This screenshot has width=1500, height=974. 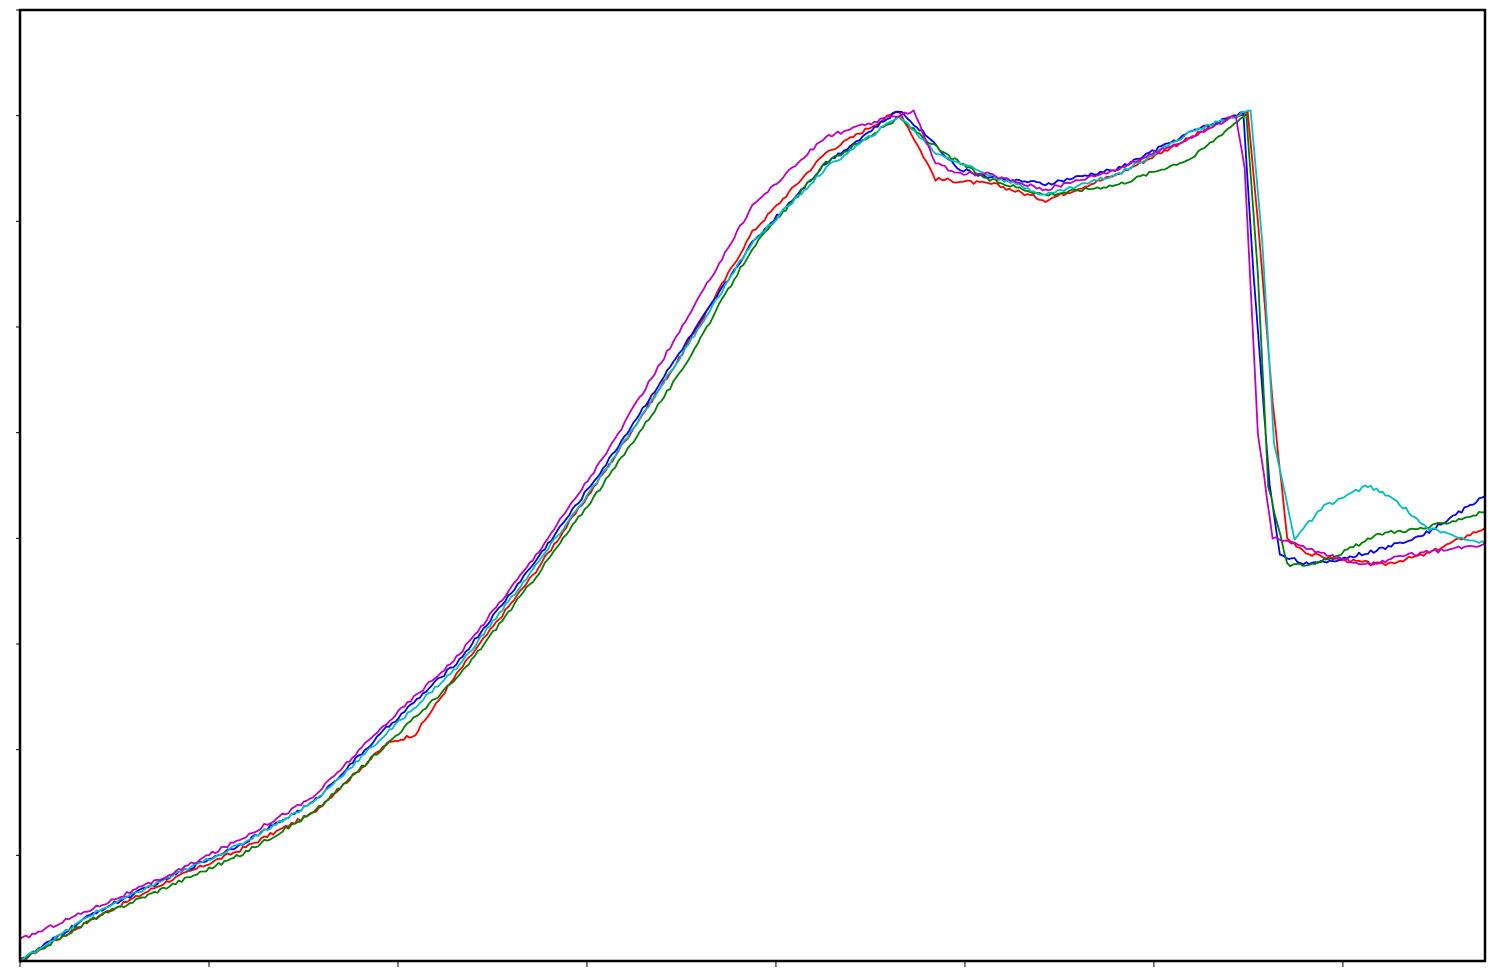 What do you see at coordinates (681, 964) in the screenshot?
I see `x-axis-ticks` at bounding box center [681, 964].